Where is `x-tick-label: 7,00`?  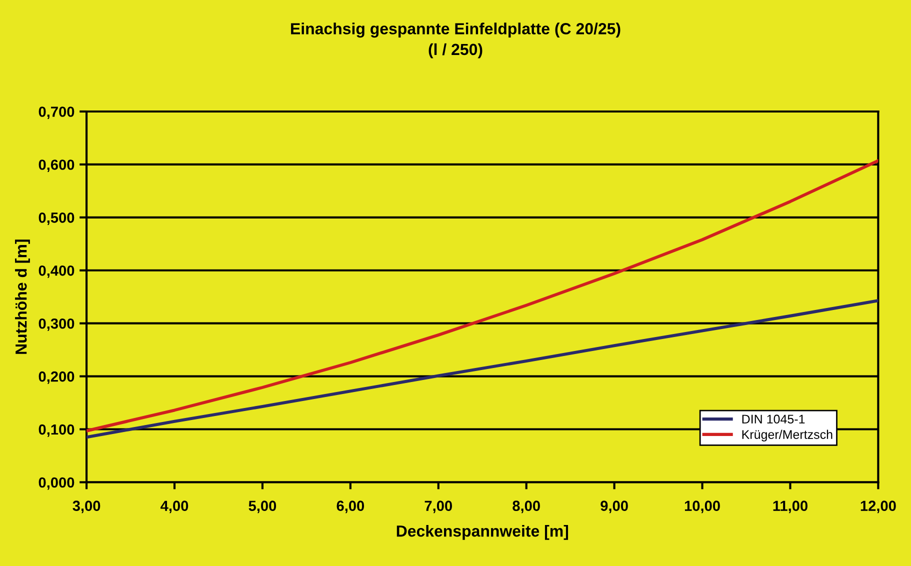 x-tick-label: 7,00 is located at coordinates (438, 507).